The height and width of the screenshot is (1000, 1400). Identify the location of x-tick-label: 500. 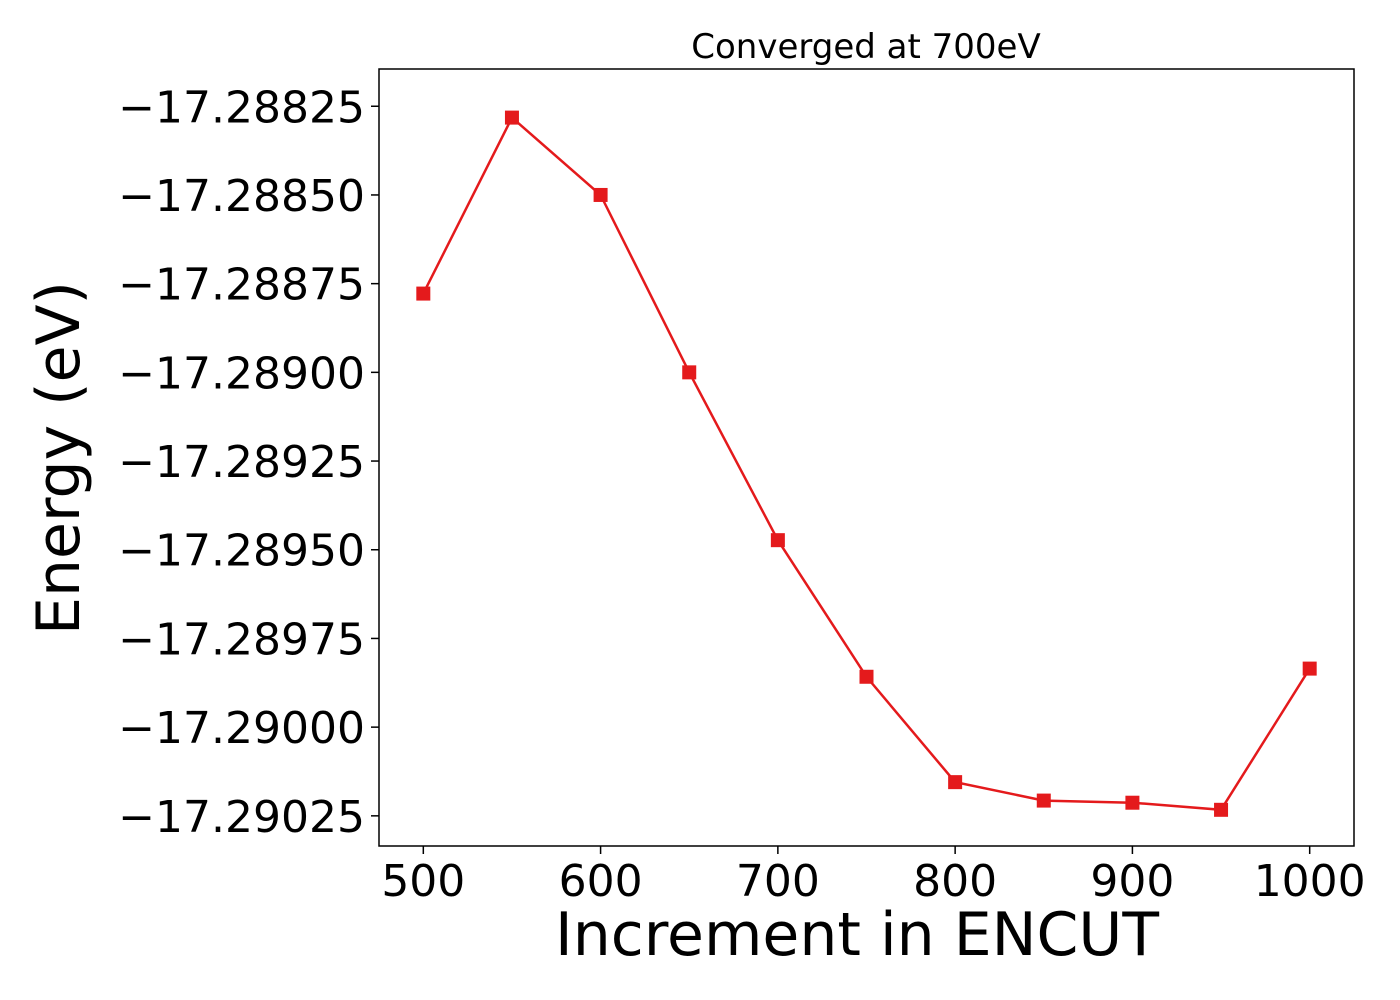
(423, 881).